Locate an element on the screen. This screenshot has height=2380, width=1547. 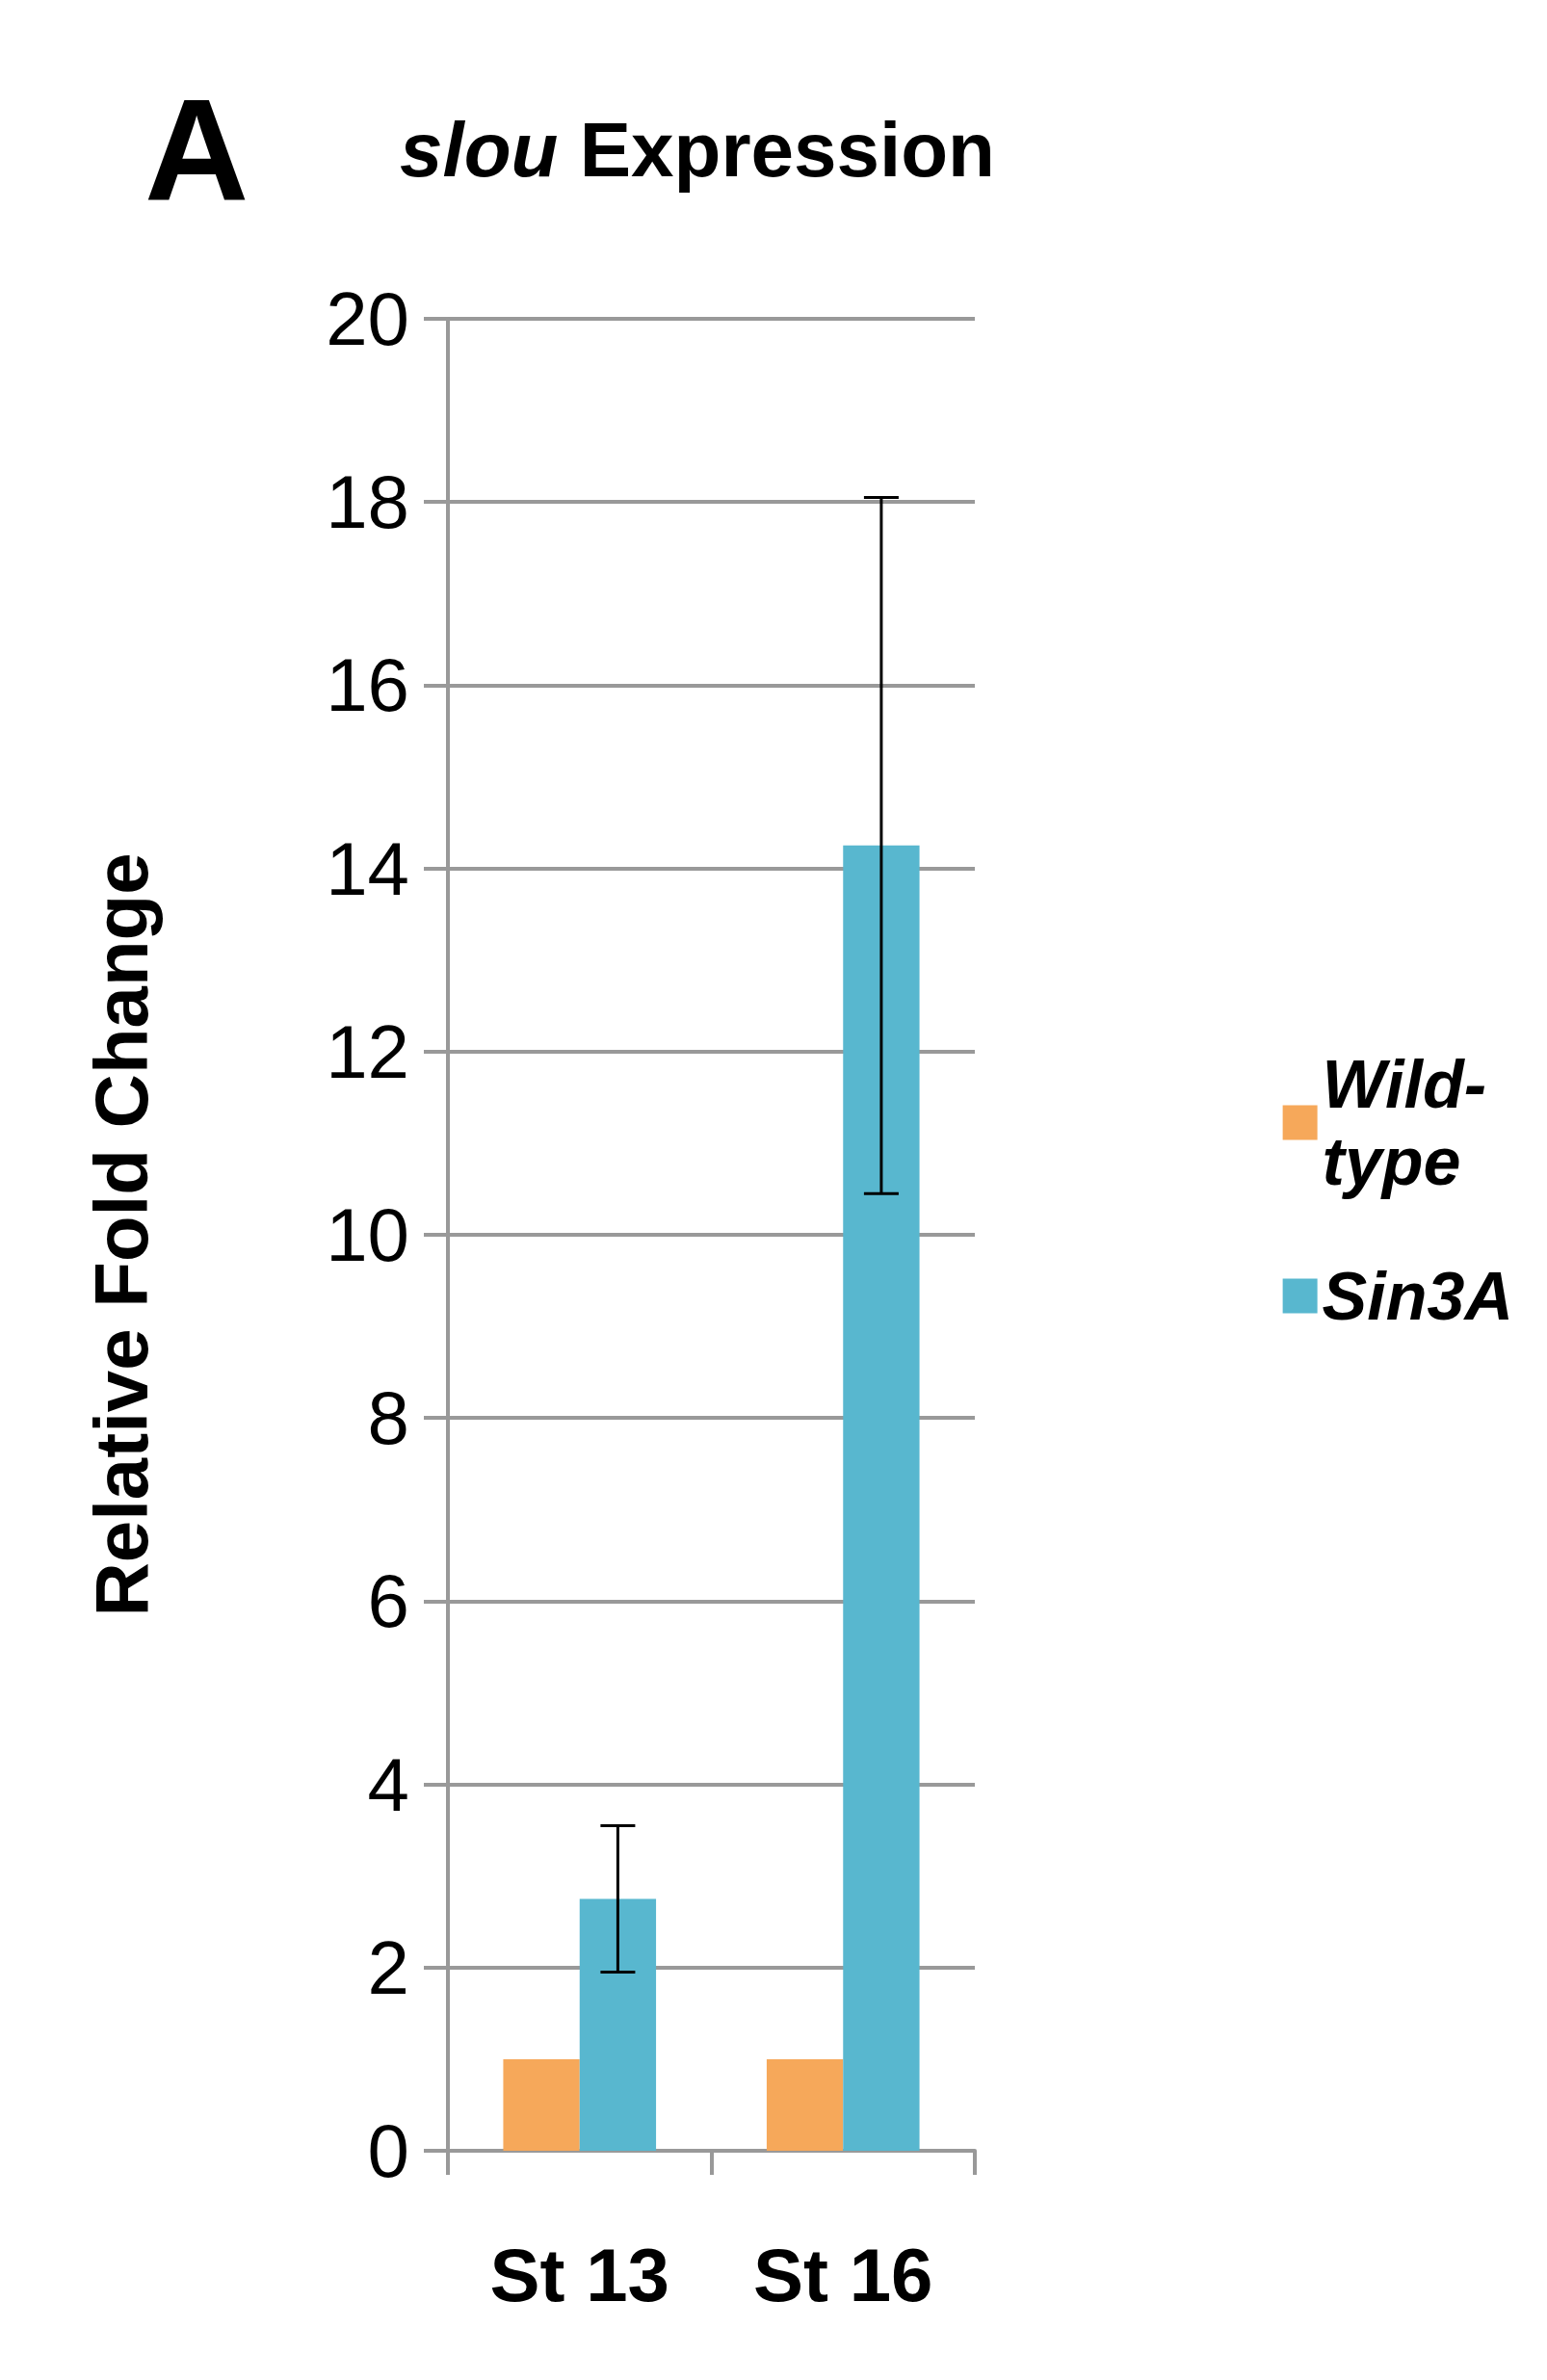
y-tick-label: 16 is located at coordinates (367, 685).